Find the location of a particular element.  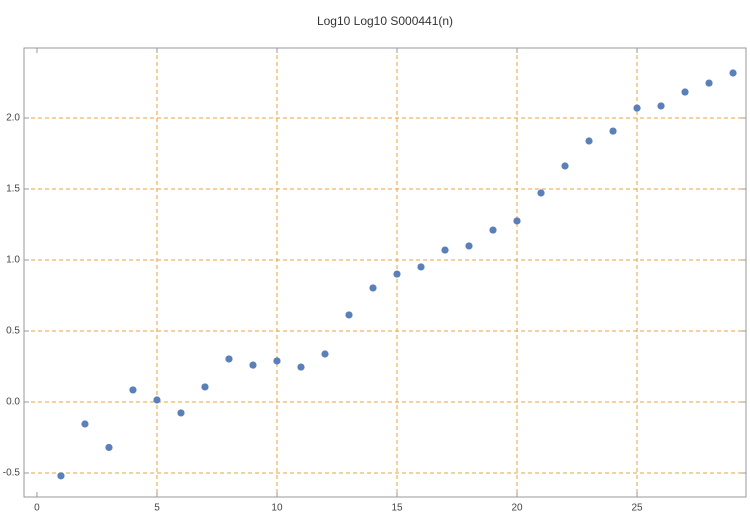

x-tick-label: 10 is located at coordinates (277, 508).